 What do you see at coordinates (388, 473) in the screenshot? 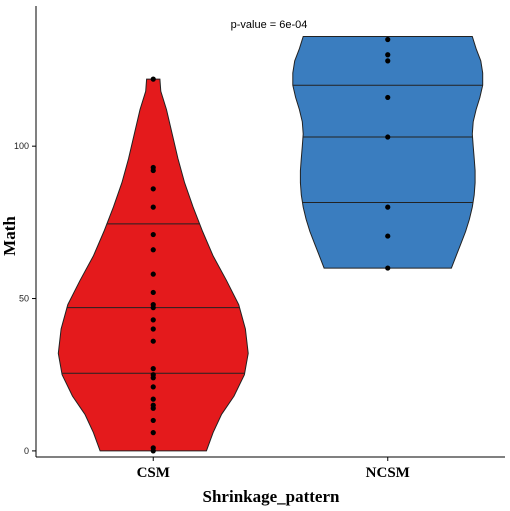
I see `x-tick-label-ncsm: NCSM` at bounding box center [388, 473].